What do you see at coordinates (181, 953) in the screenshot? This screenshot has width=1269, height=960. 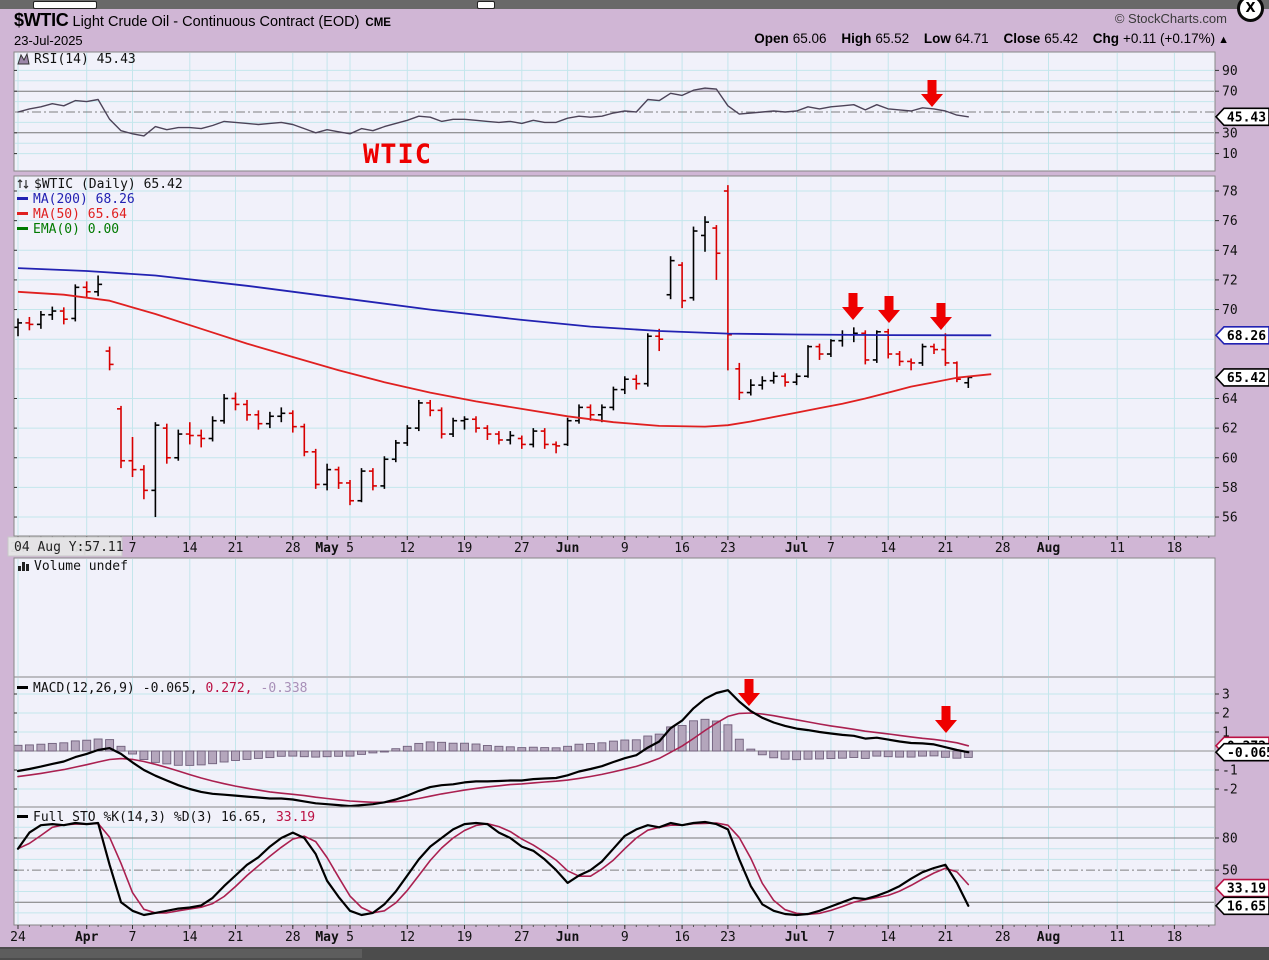 I see `bottom-scrollbar` at bounding box center [181, 953].